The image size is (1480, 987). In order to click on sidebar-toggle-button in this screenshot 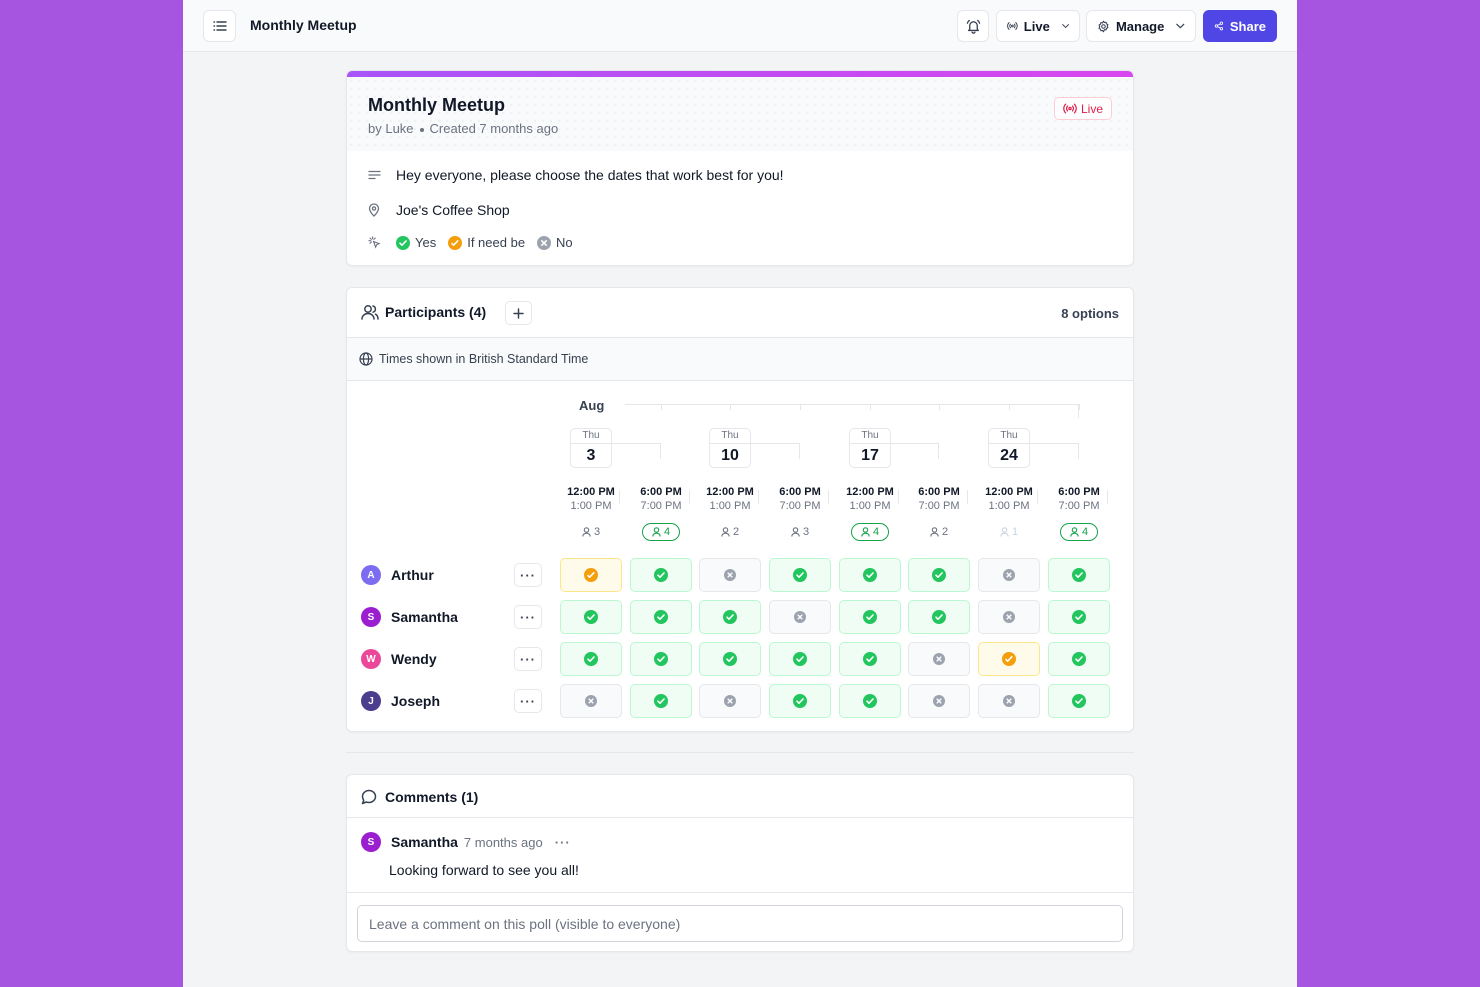, I will do `click(219, 26)`.